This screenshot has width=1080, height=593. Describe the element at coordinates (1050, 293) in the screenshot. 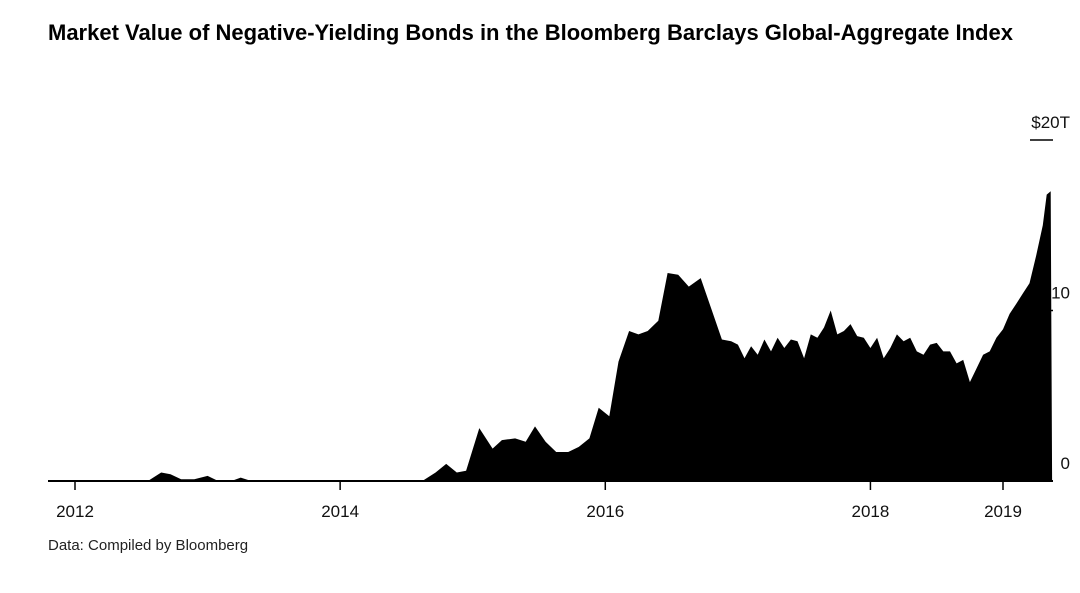

I see `y-axis-ticks: 0 10 $20T` at that location.